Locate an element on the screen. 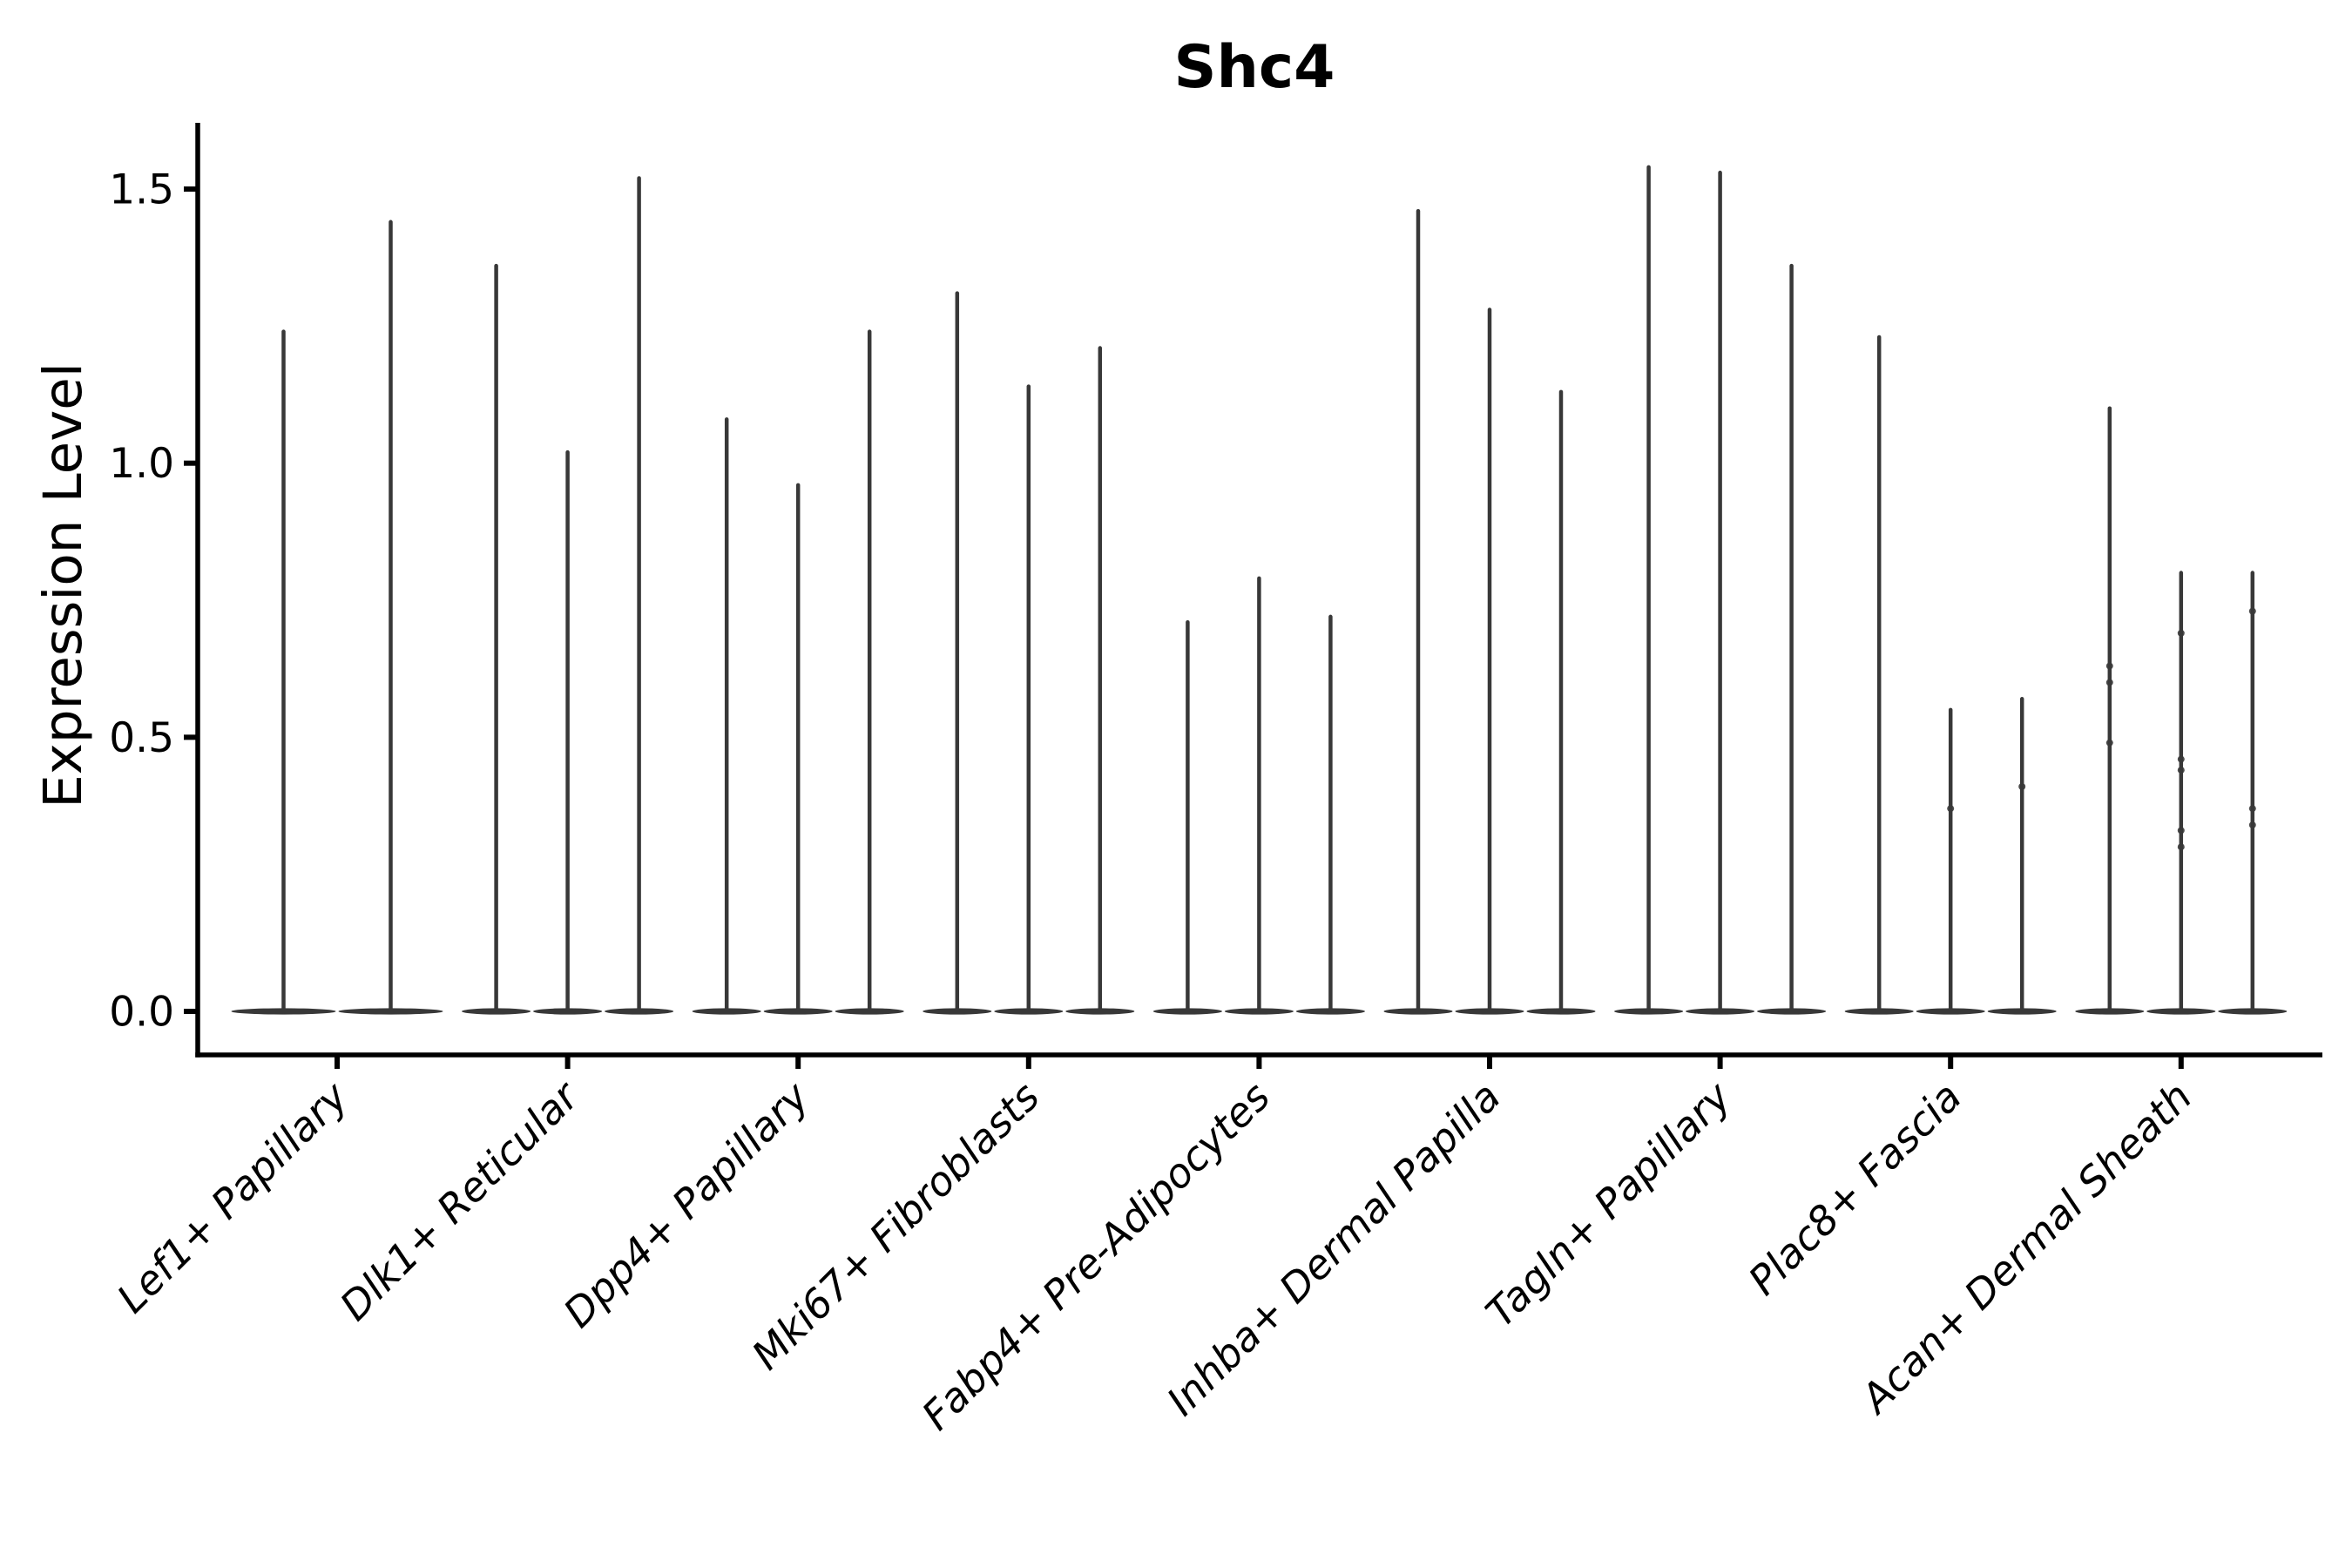 The width and height of the screenshot is (2352, 1568). y-tick-label: 0.5 is located at coordinates (141, 738).